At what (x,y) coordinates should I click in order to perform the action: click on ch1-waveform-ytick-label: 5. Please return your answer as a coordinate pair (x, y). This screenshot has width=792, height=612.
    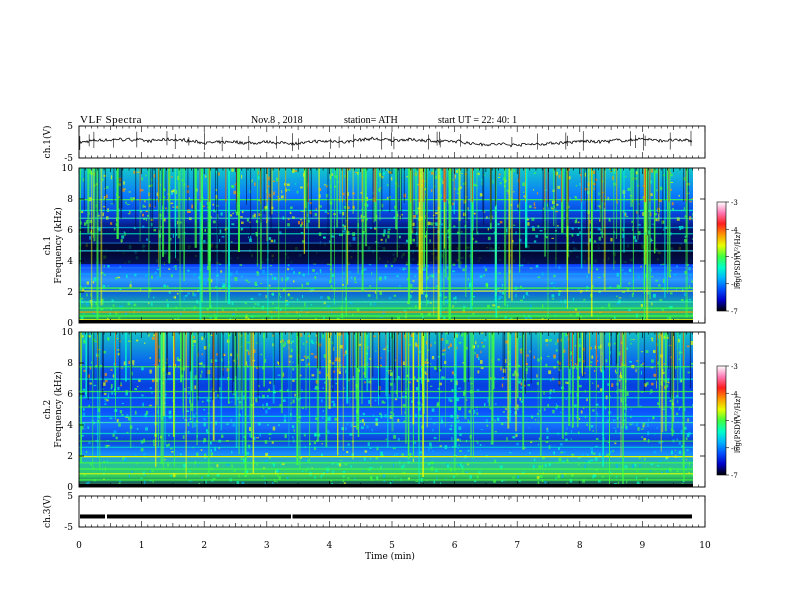
    Looking at the image, I should click on (70, 127).